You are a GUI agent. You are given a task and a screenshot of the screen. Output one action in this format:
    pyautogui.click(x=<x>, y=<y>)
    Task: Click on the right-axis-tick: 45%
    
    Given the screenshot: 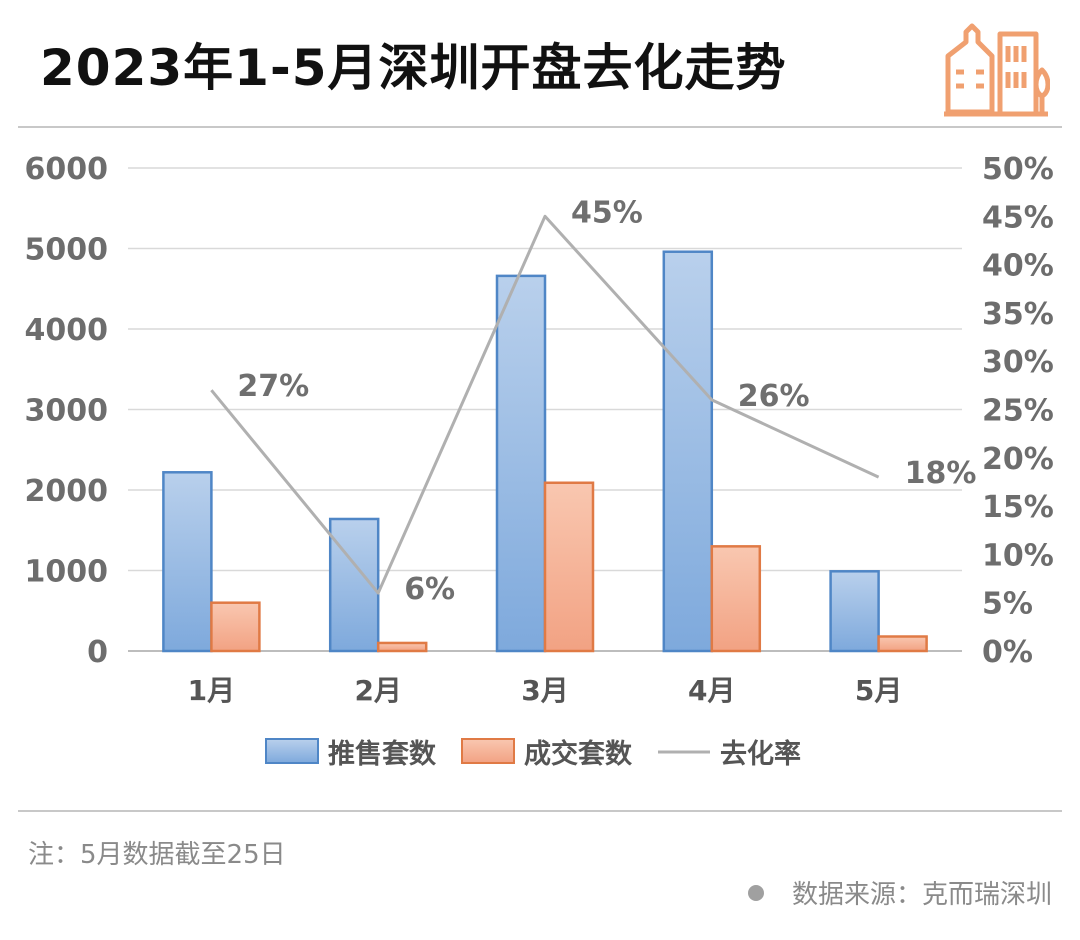 What is the action you would take?
    pyautogui.click(x=1018, y=217)
    